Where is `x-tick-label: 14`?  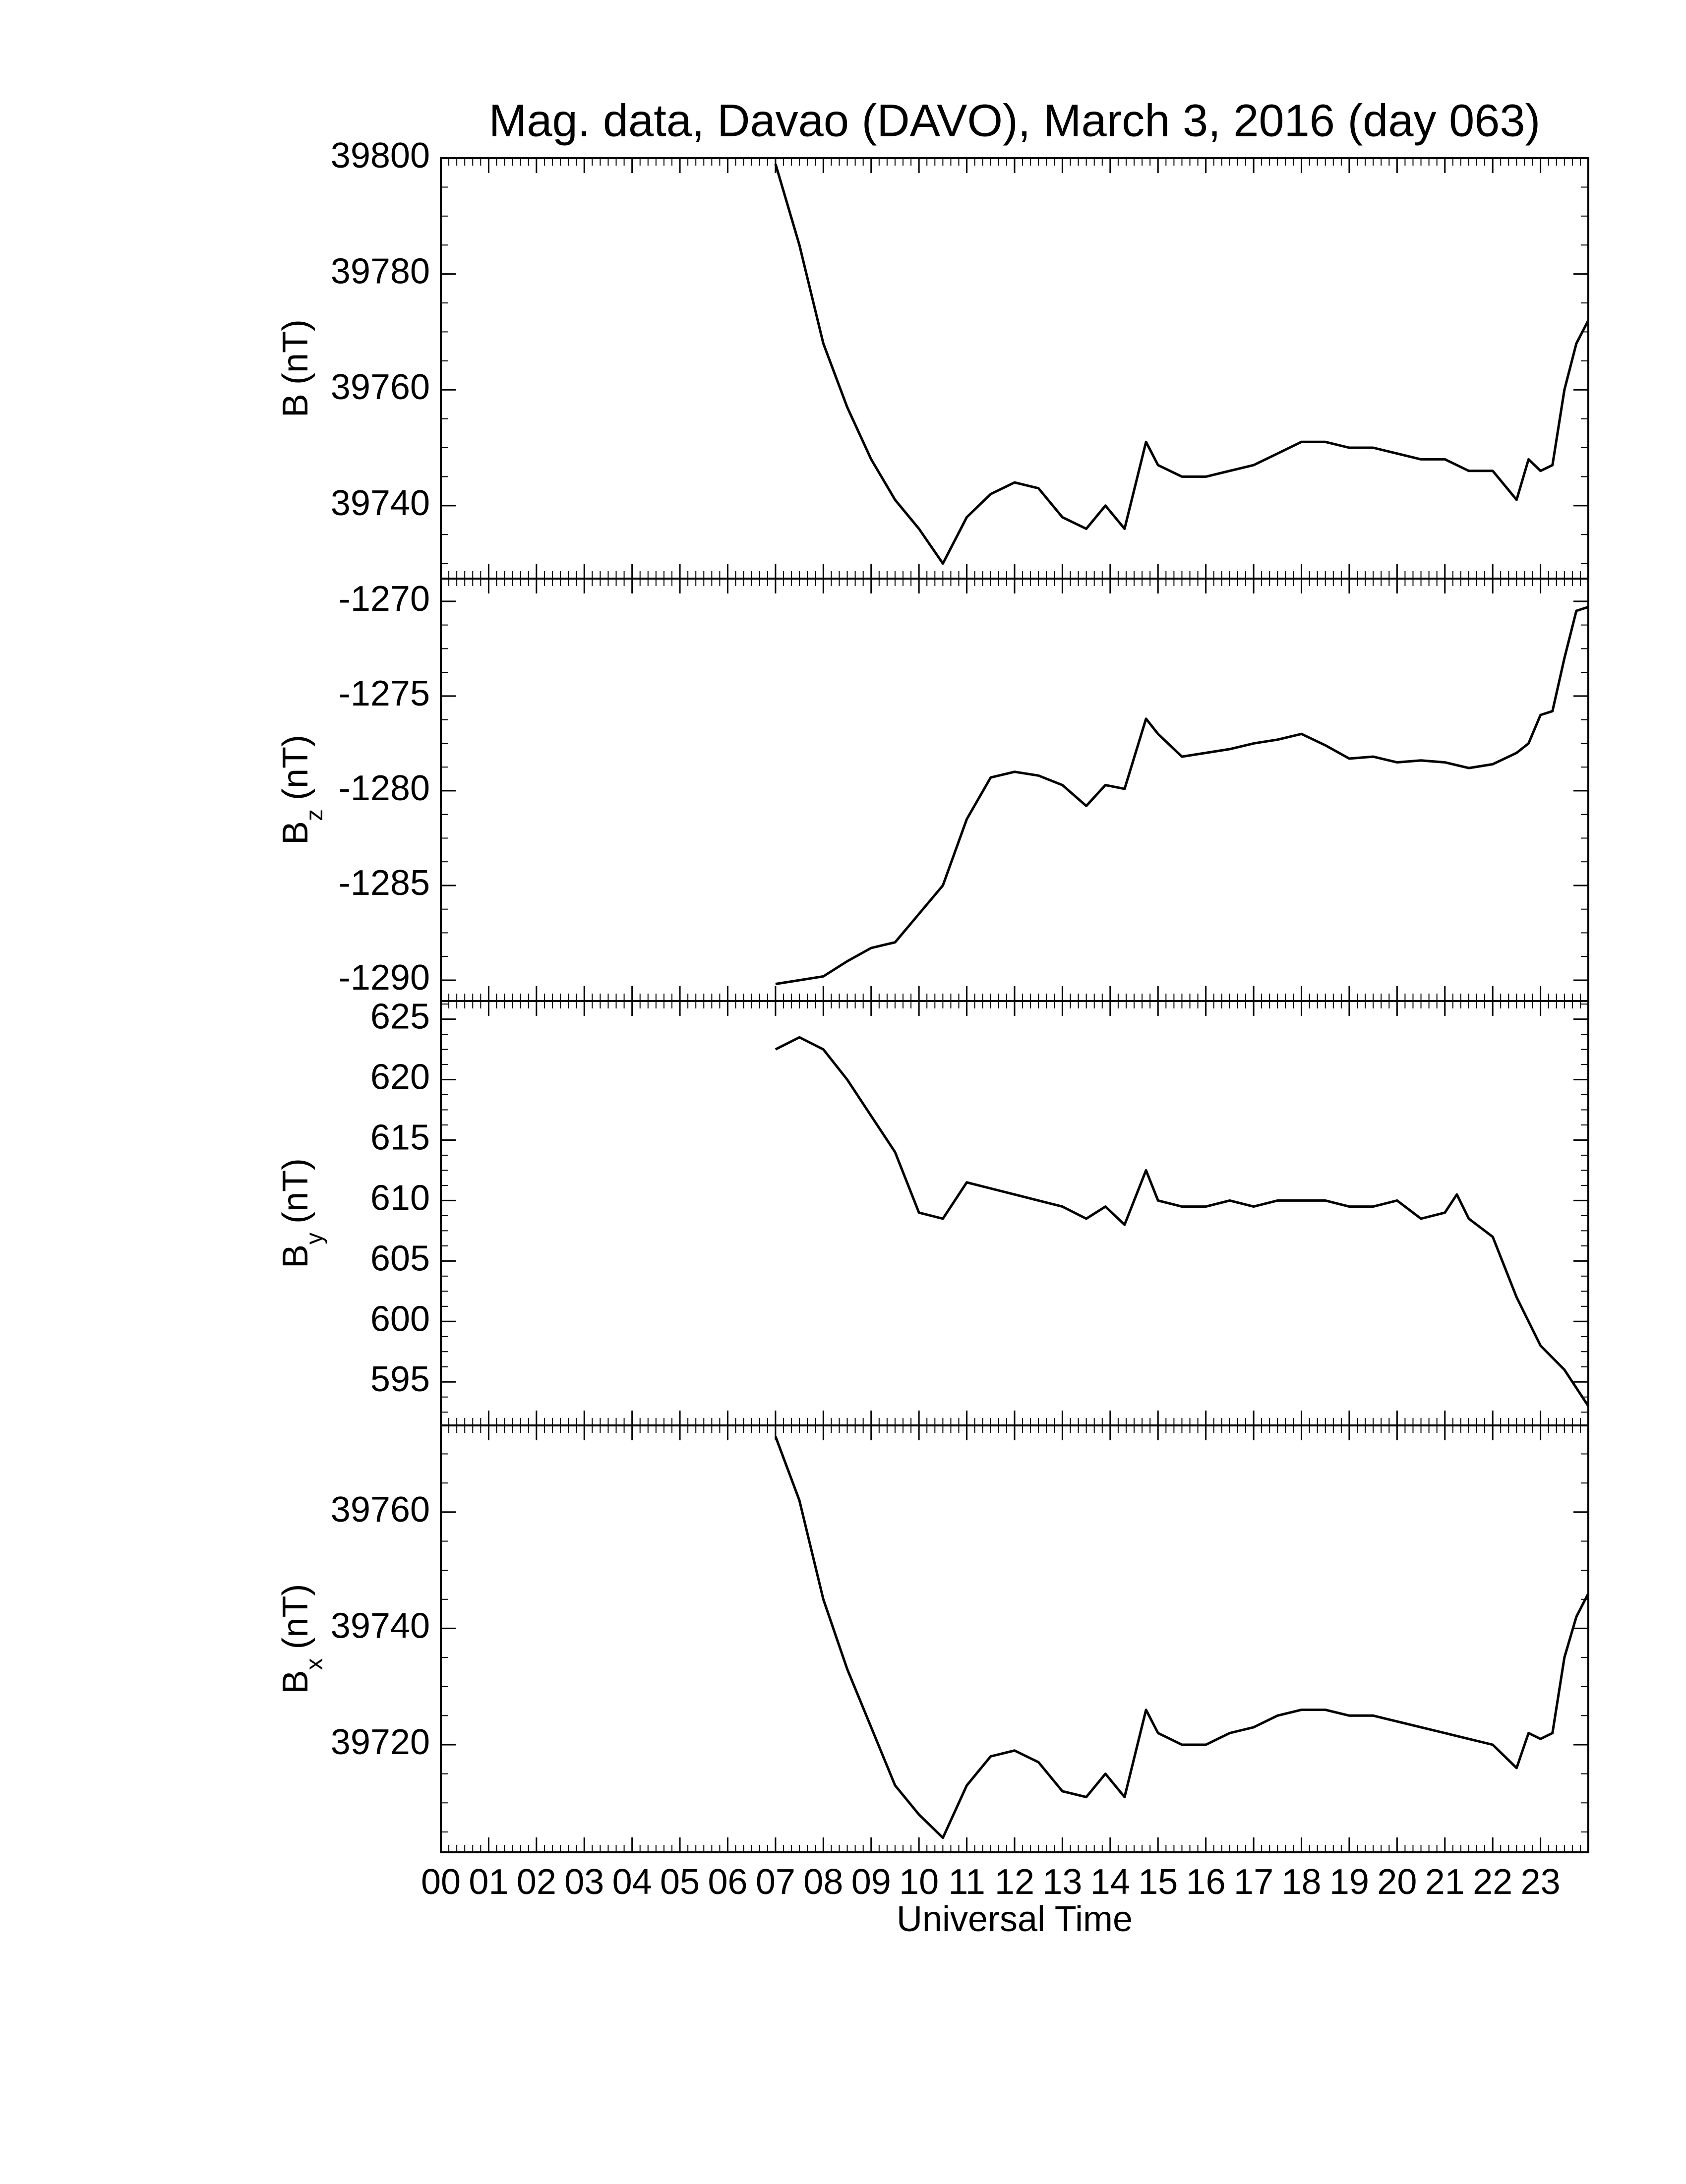
x-tick-label: 14 is located at coordinates (1110, 1882).